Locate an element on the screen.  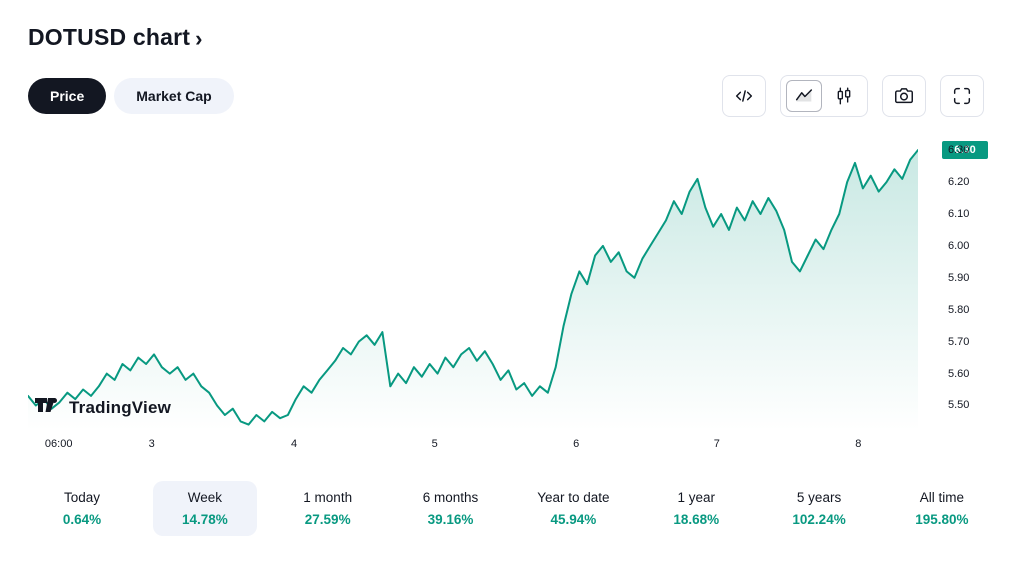
y-axis-tick: 5.80 is located at coordinates (959, 309).